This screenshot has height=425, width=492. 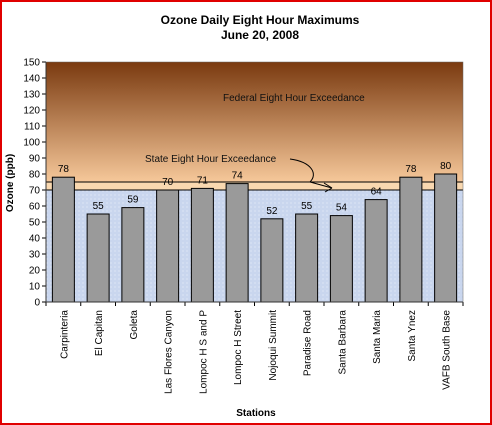 I want to click on data-label-11: 80, so click(x=446, y=166).